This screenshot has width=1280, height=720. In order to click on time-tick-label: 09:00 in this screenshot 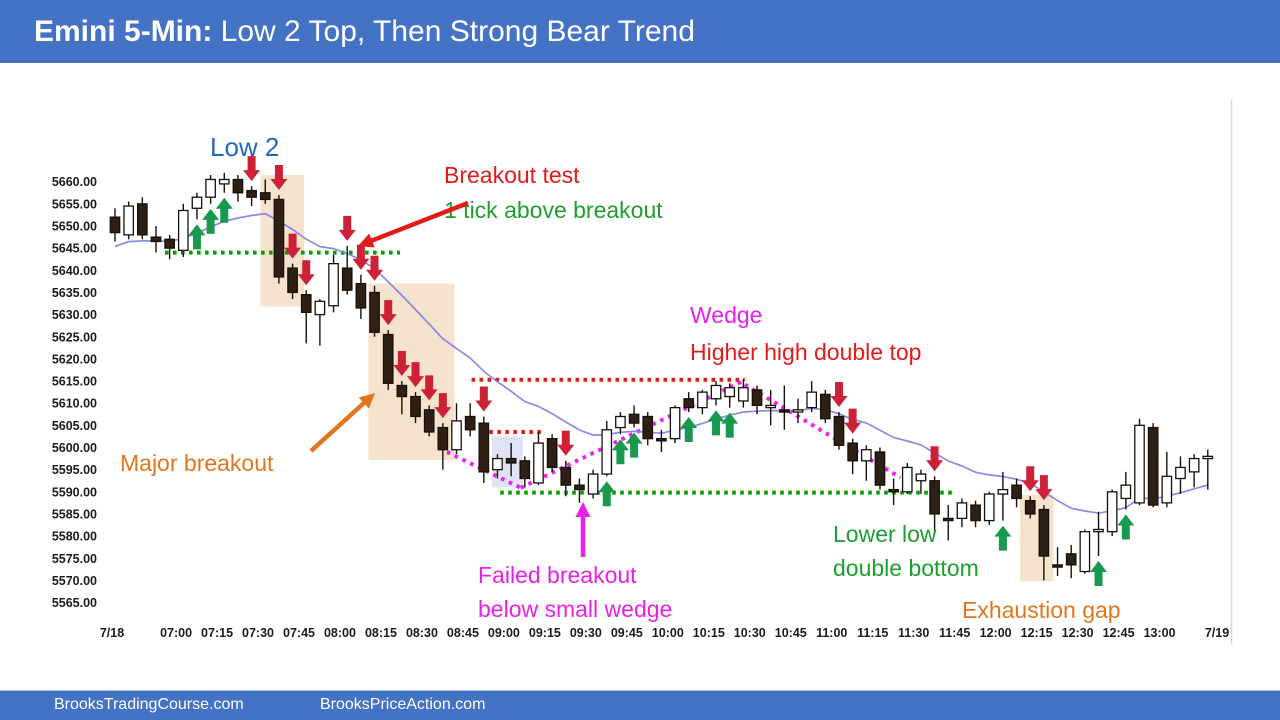, I will do `click(504, 633)`.